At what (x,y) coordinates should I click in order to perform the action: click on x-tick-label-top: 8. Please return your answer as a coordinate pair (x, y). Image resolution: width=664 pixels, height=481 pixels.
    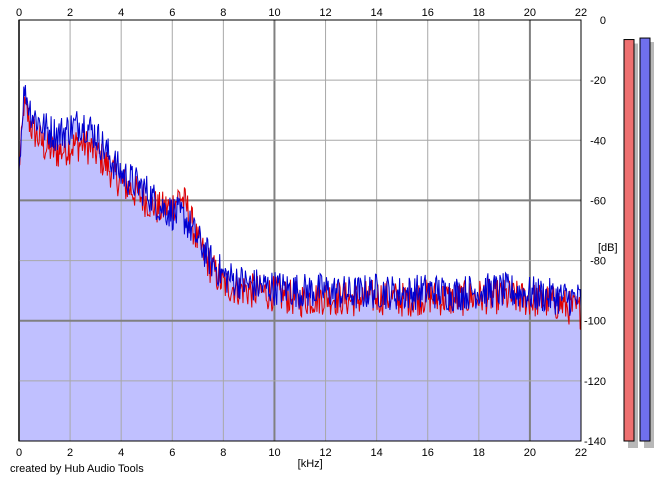
    Looking at the image, I should click on (223, 13).